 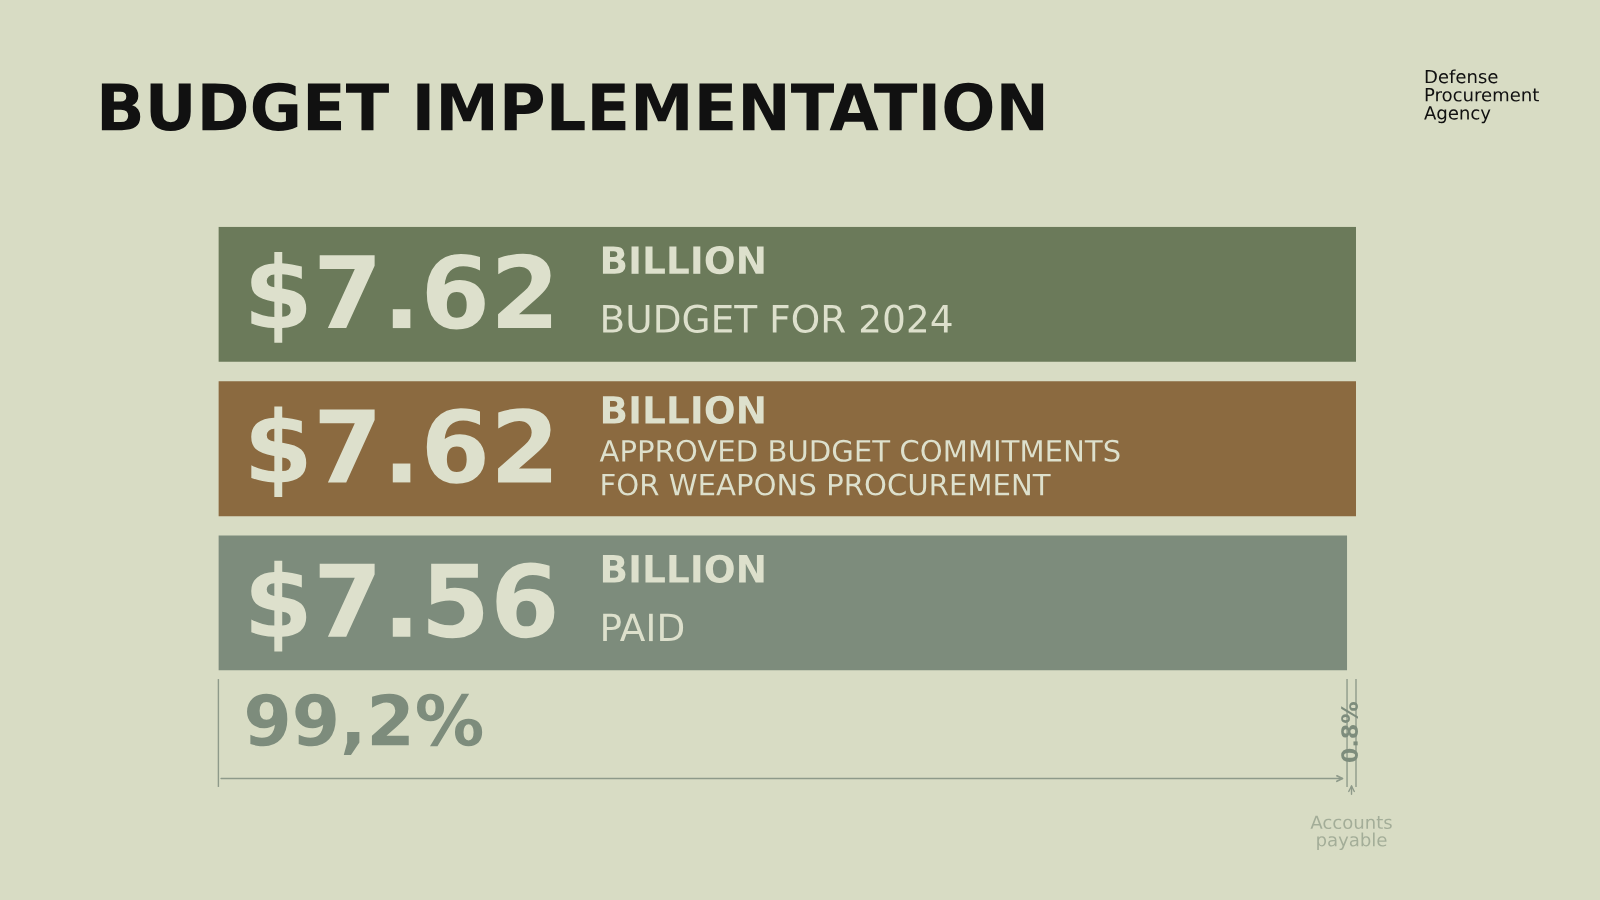 I want to click on y-tick-label: BILLION BUDGET FOR 2024, so click(x=777, y=289).